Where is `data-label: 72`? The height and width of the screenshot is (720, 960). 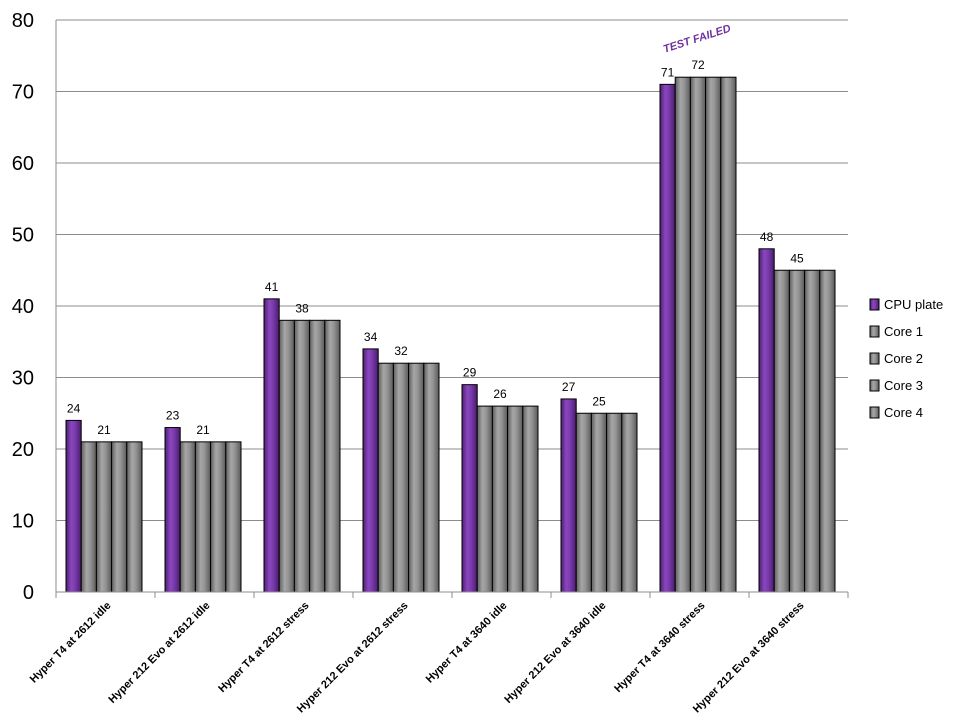
data-label: 72 is located at coordinates (698, 65).